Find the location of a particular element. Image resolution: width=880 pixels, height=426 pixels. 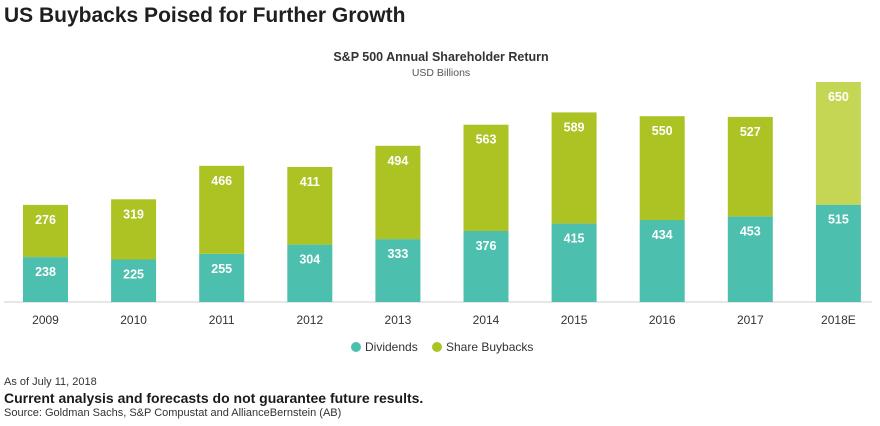

x-tick-2014: 2014 is located at coordinates (486, 320).